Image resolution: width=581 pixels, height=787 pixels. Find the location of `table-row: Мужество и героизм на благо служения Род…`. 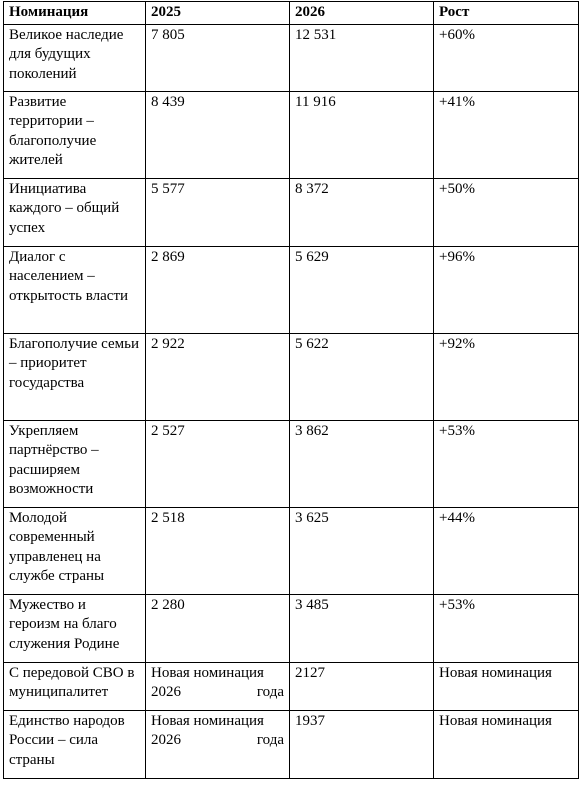

table-row: Мужество и героизм на благо служения Род… is located at coordinates (291, 628).